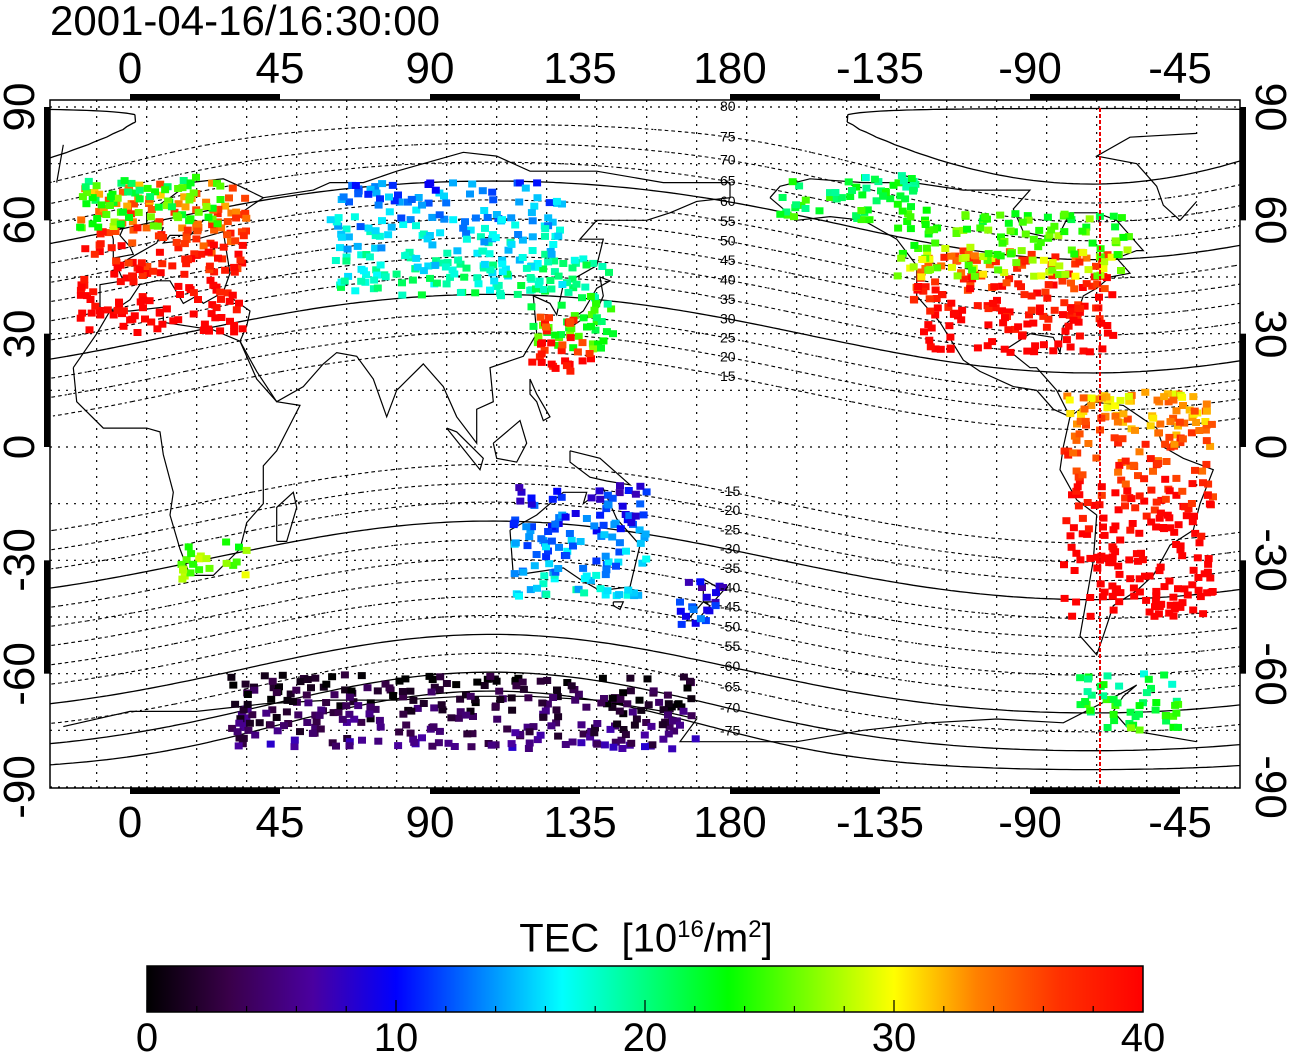 The image size is (1292, 1060). I want to click on colorbar-title: TEC [1016/m2], so click(646, 938).